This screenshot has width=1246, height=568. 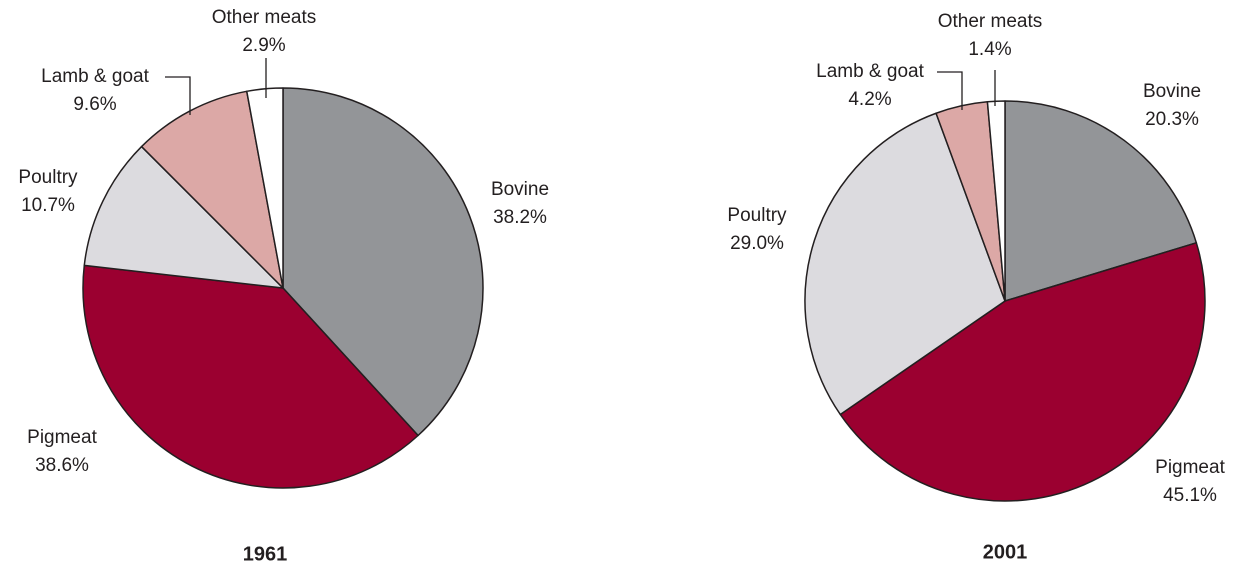 What do you see at coordinates (62, 465) in the screenshot?
I see `slice-value-label: 38.6%` at bounding box center [62, 465].